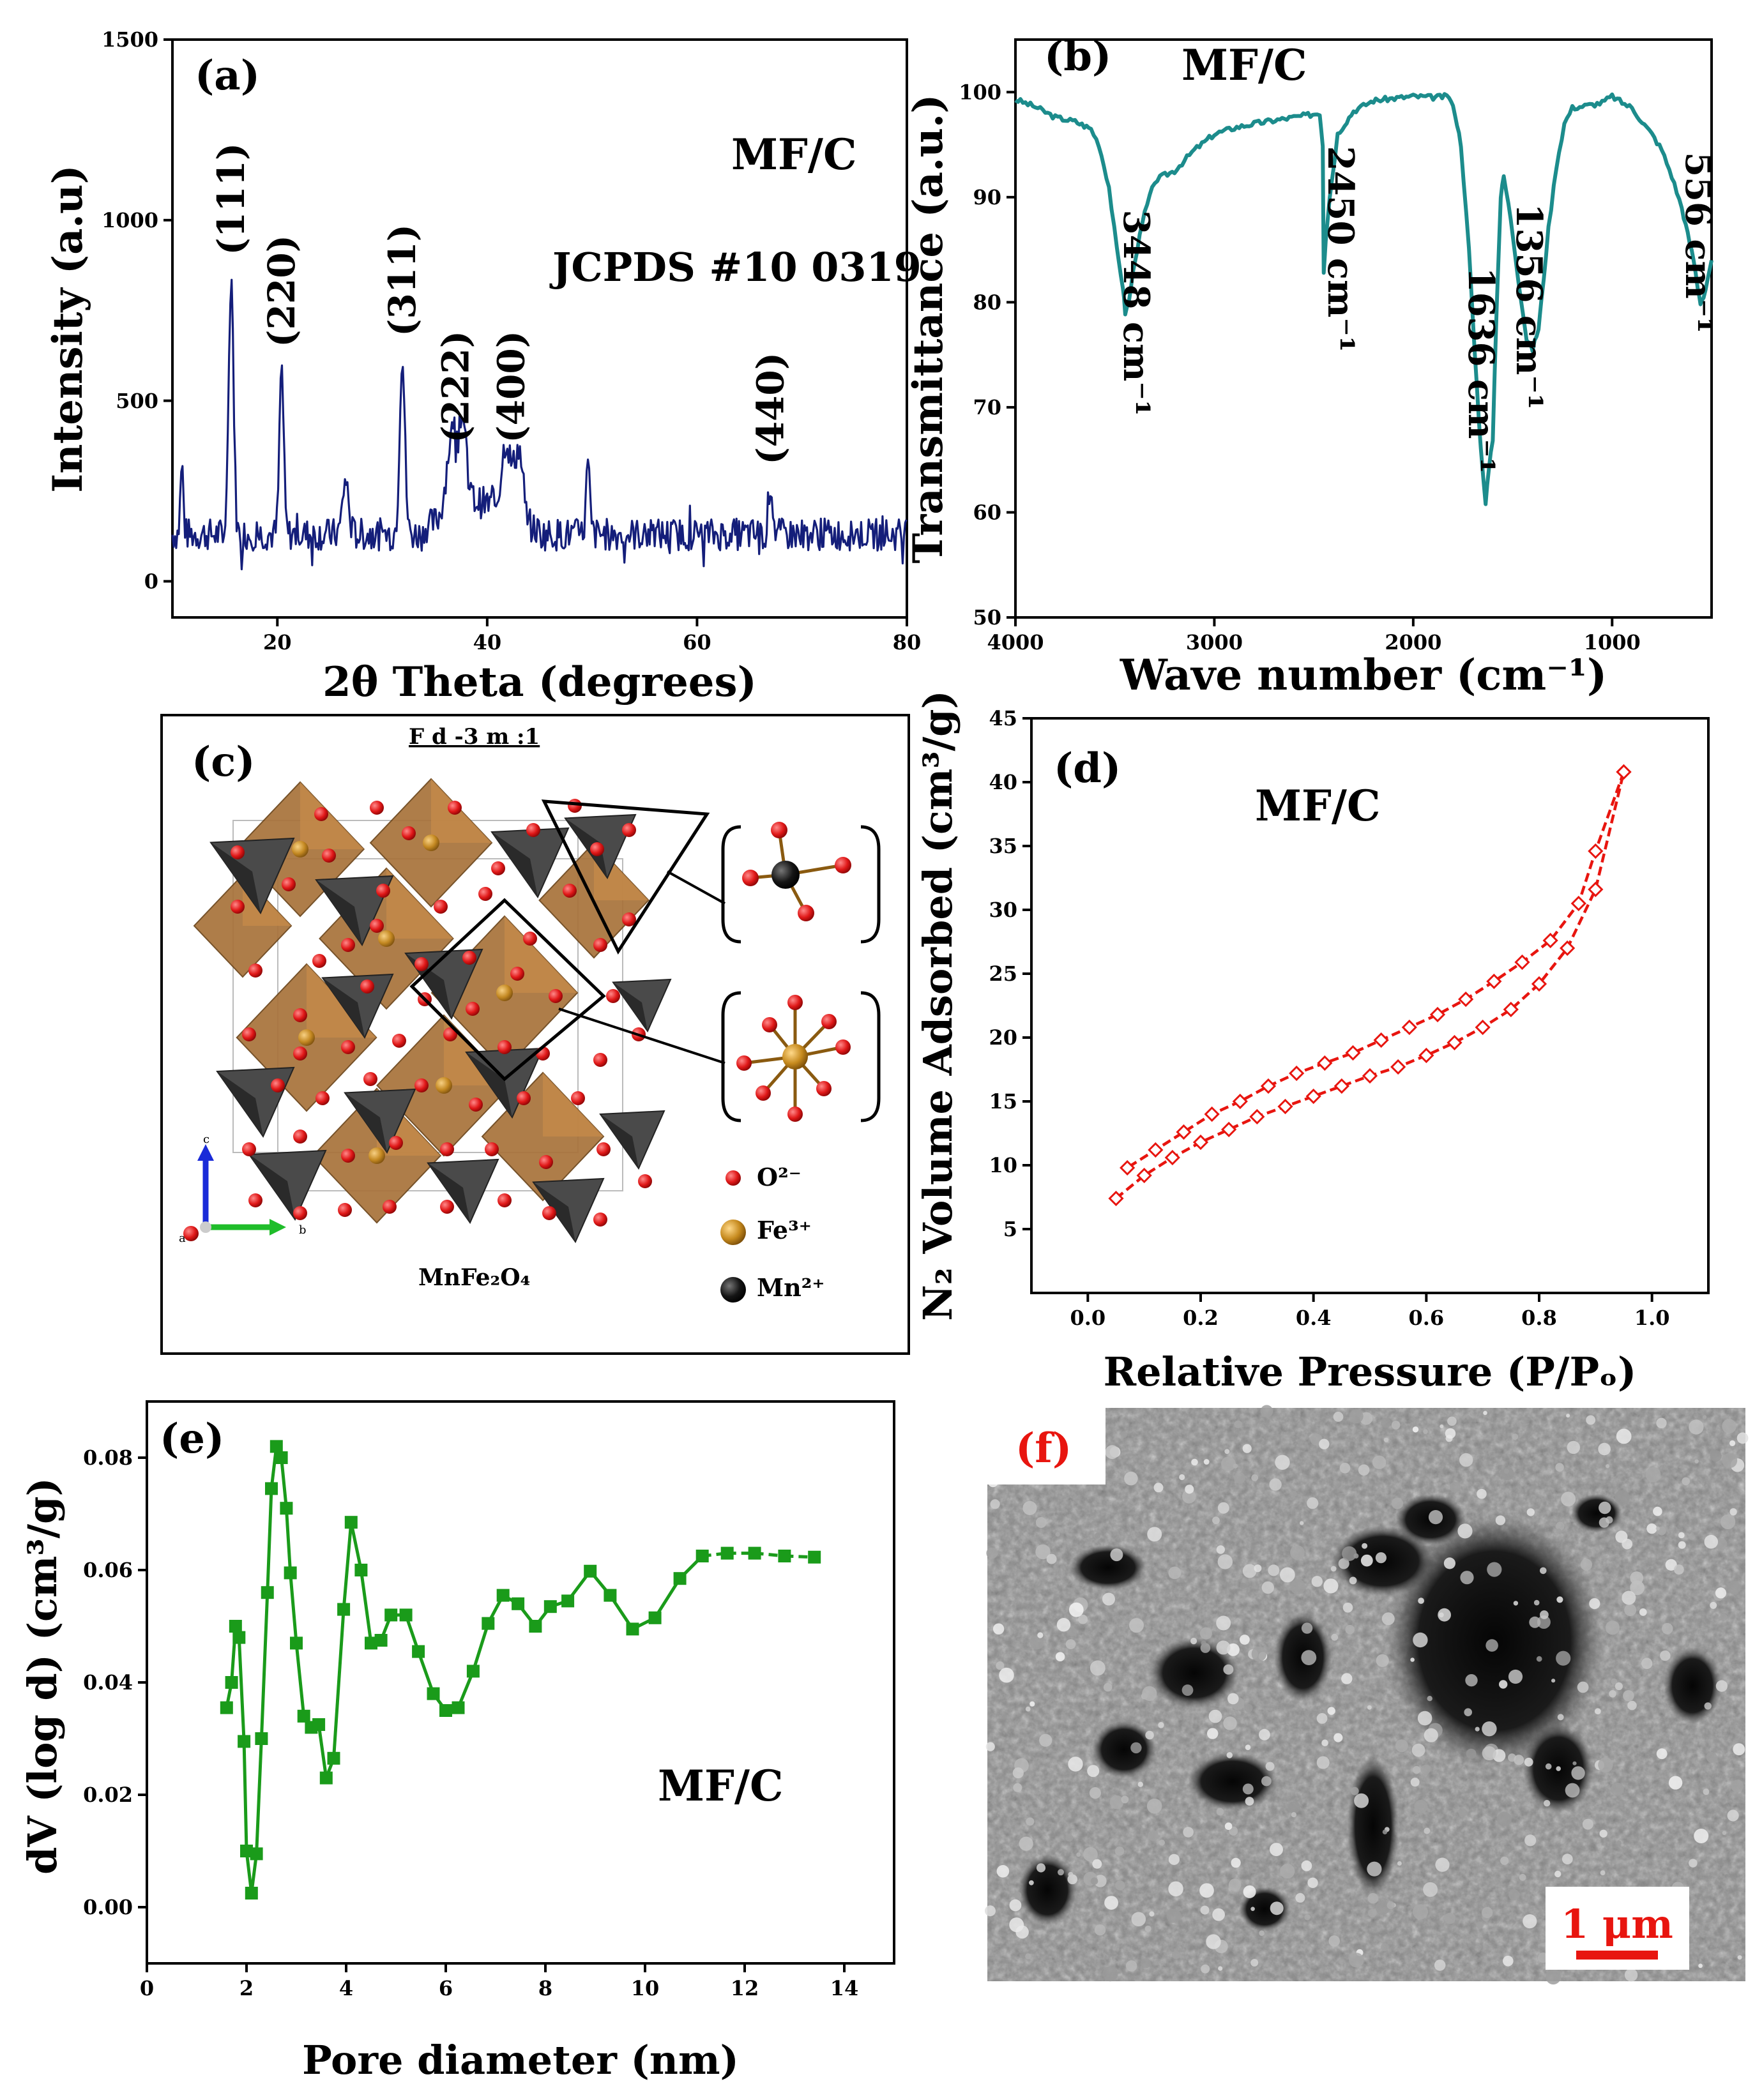  Describe the element at coordinates (794, 154) in the screenshot. I see `sample-label: MF/C` at that location.